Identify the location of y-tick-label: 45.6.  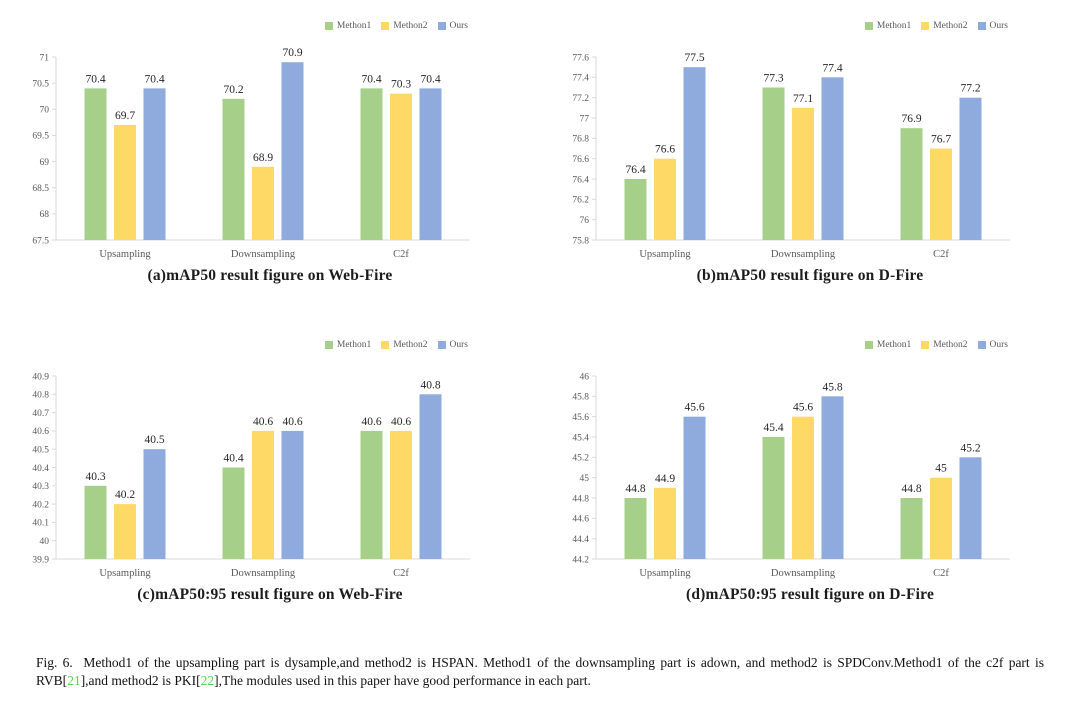
(580, 418).